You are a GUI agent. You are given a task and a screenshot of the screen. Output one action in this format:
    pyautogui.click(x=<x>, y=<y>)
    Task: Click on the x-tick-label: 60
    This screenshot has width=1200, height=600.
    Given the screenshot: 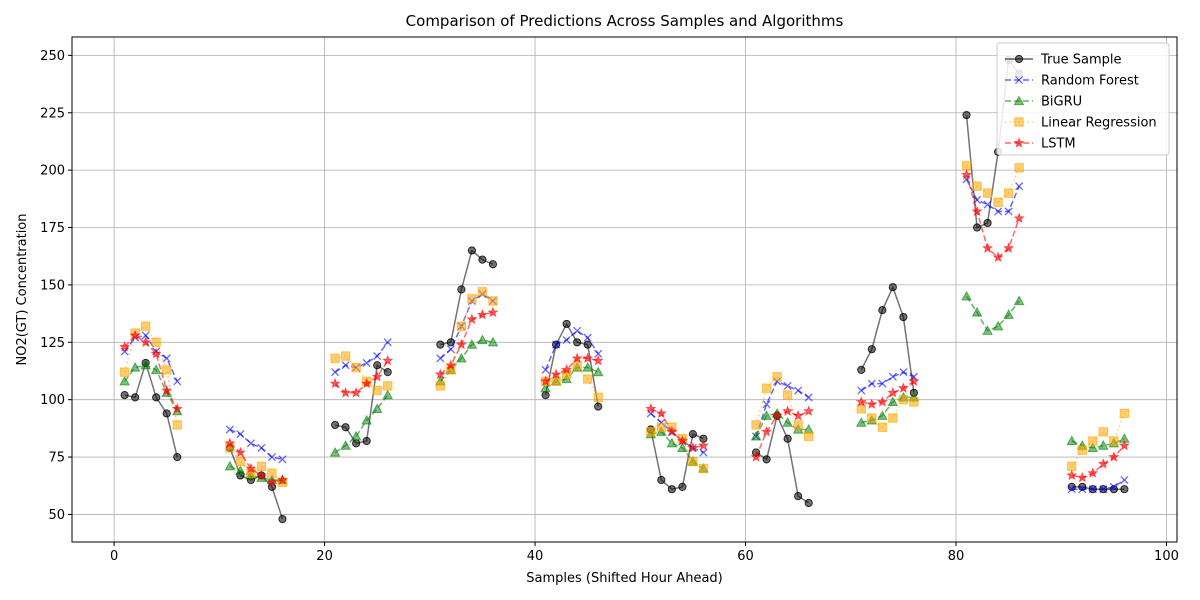 What is the action you would take?
    pyautogui.click(x=745, y=556)
    